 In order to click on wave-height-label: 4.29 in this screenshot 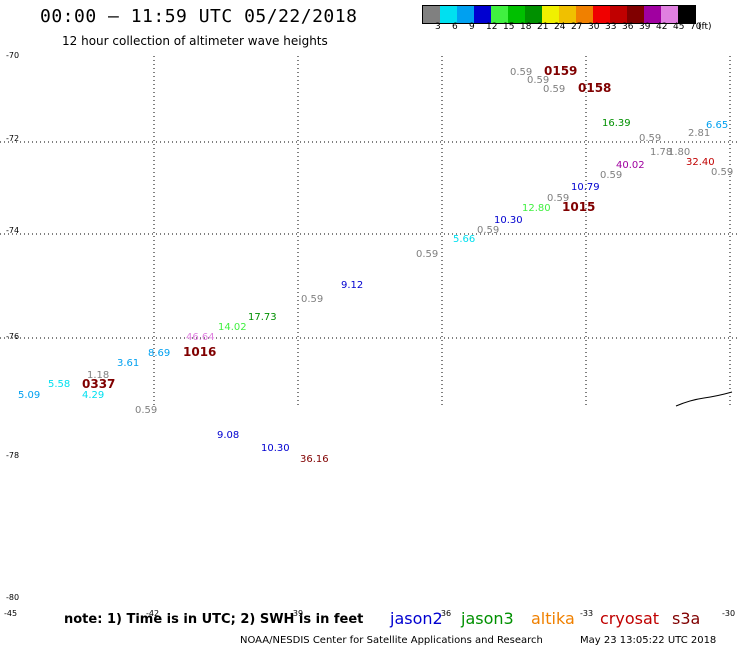, I will do `click(93, 395)`.